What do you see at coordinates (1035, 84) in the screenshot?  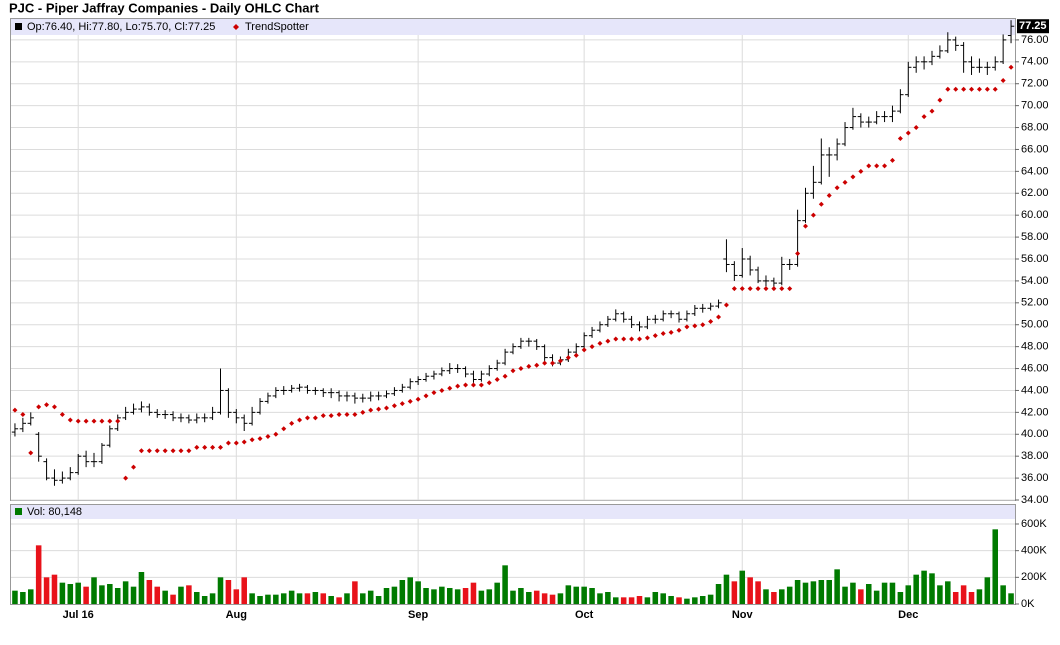 I see `y-tick-label: 72.00` at bounding box center [1035, 84].